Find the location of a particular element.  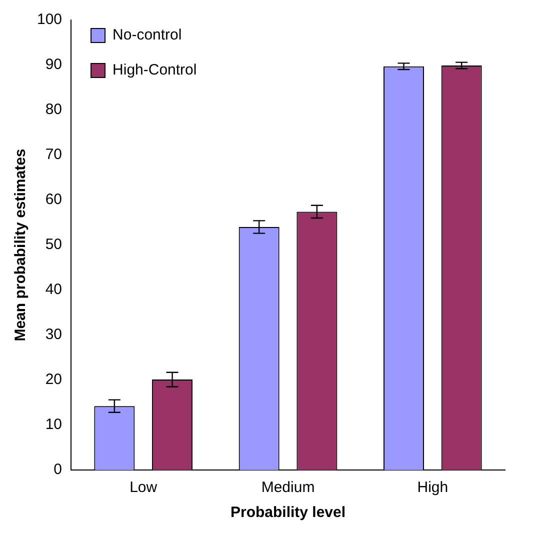

y-tick-label: 100 is located at coordinates (49, 19).